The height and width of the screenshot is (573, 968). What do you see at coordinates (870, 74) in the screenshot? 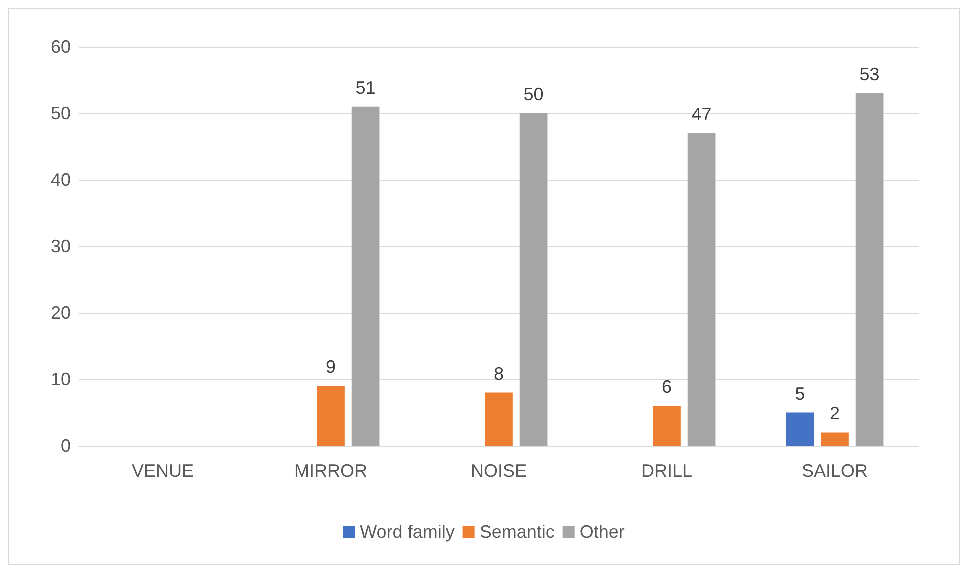
I see `data-label: 53` at bounding box center [870, 74].